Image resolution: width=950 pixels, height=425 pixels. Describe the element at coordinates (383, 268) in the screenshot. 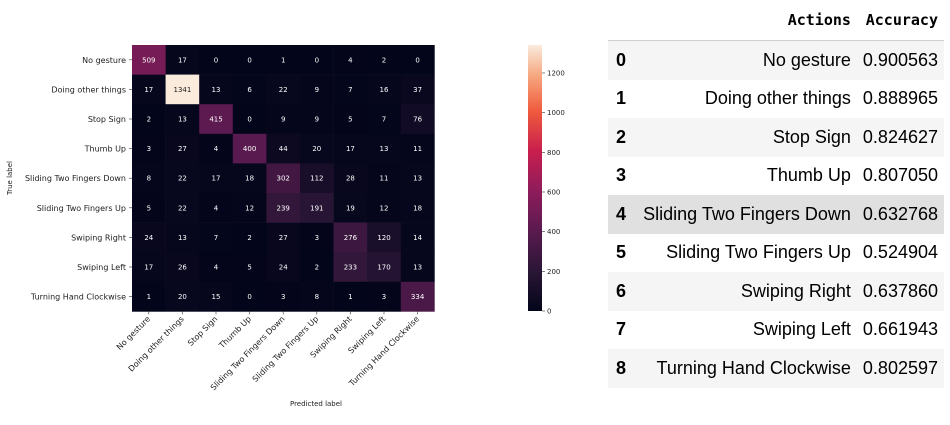

I see `heatmap-cell-value: 170` at that location.